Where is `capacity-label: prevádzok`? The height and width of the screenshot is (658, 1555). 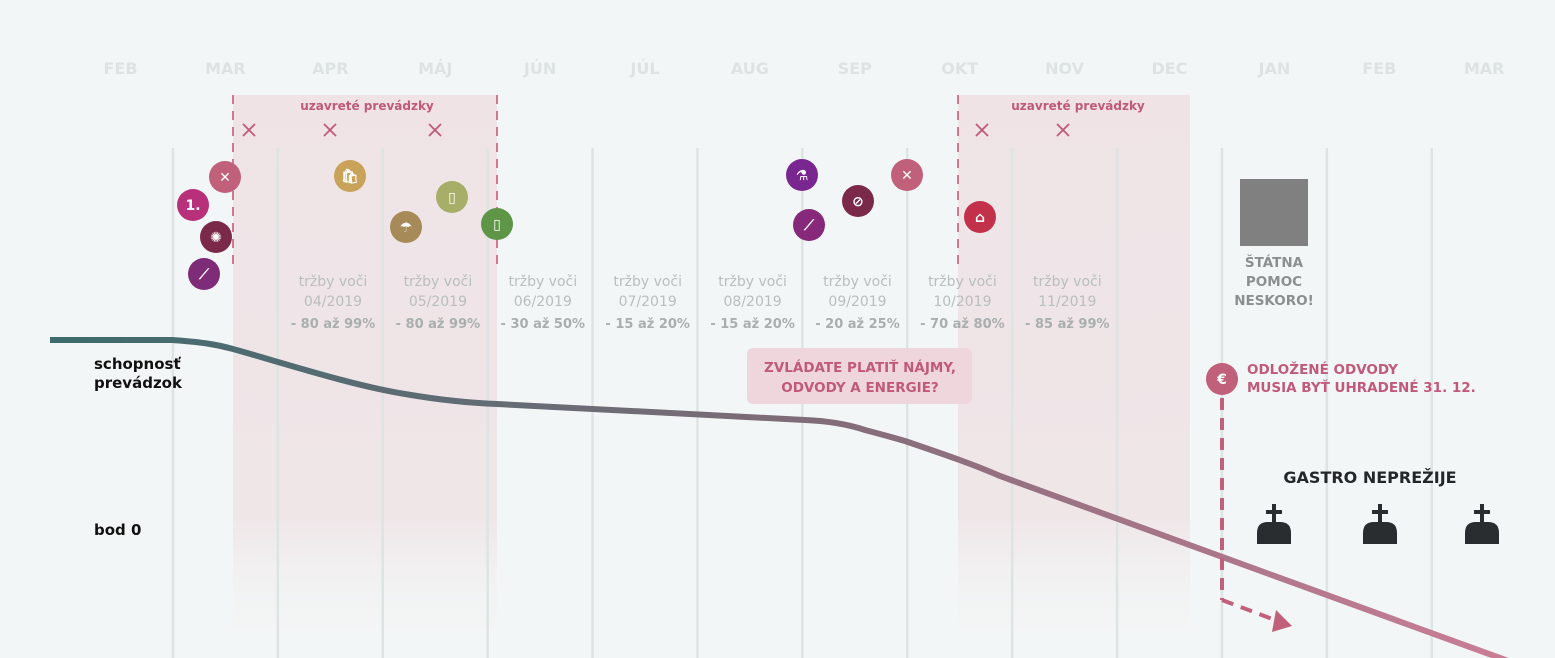 capacity-label: prevádzok is located at coordinates (138, 383).